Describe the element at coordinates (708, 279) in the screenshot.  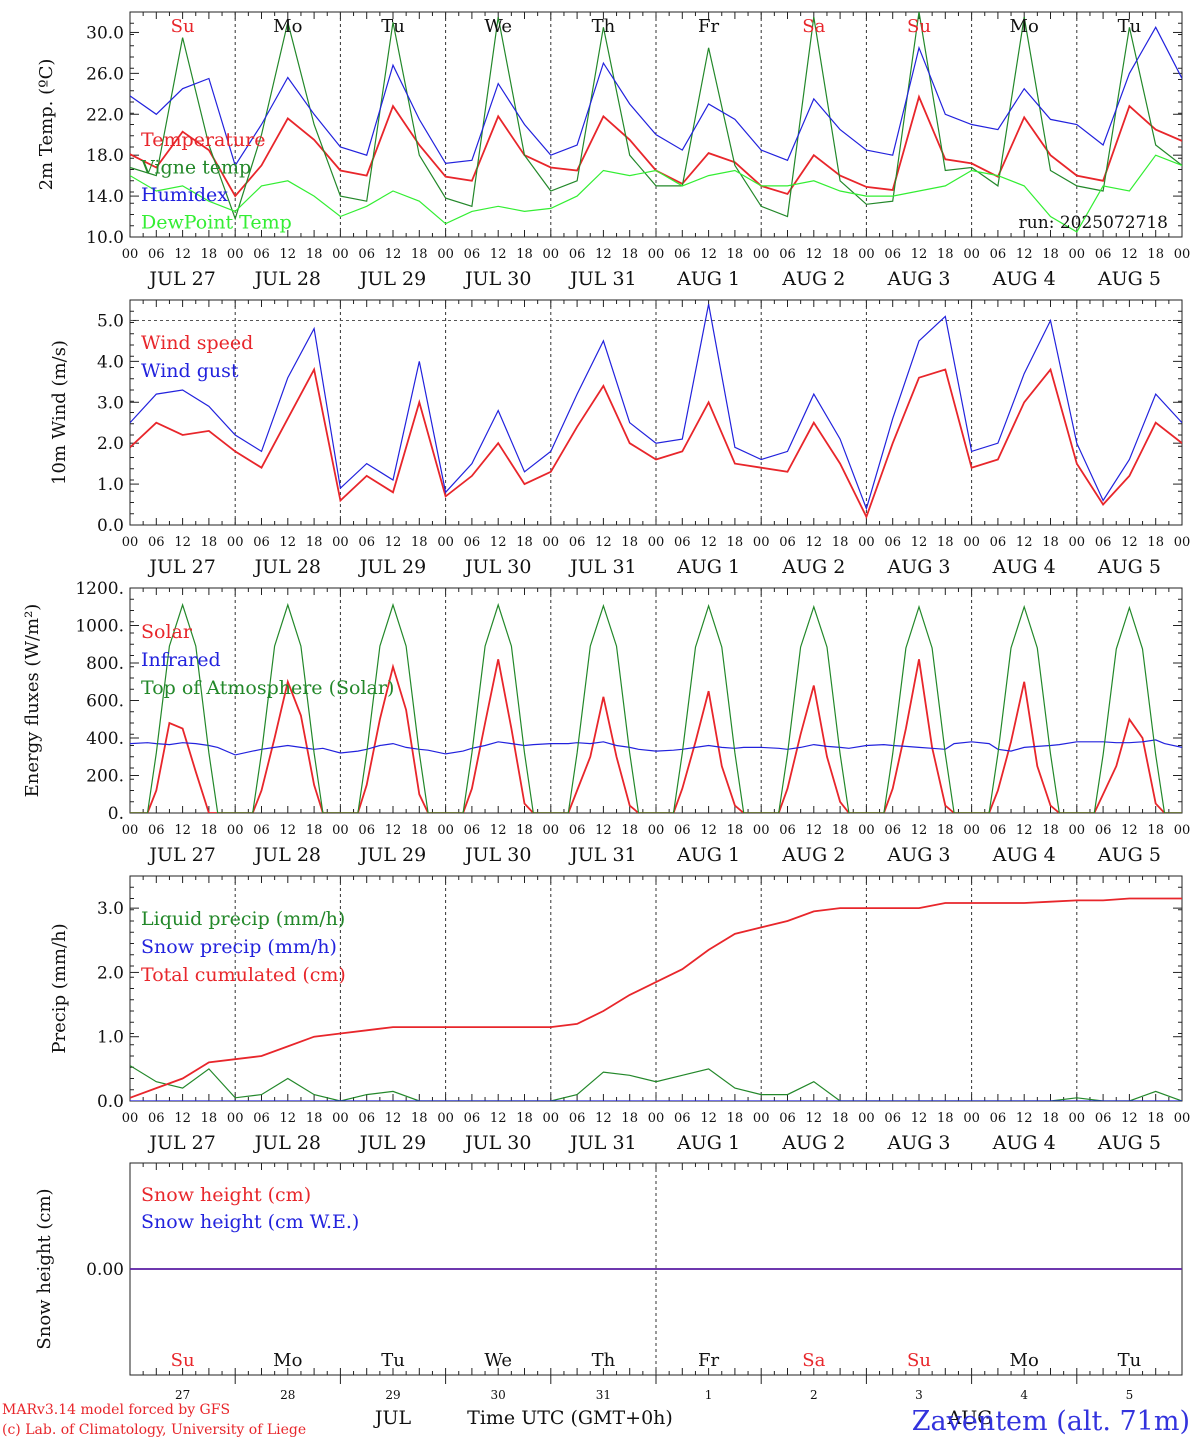
I see `day-label: AUG 1` at that location.